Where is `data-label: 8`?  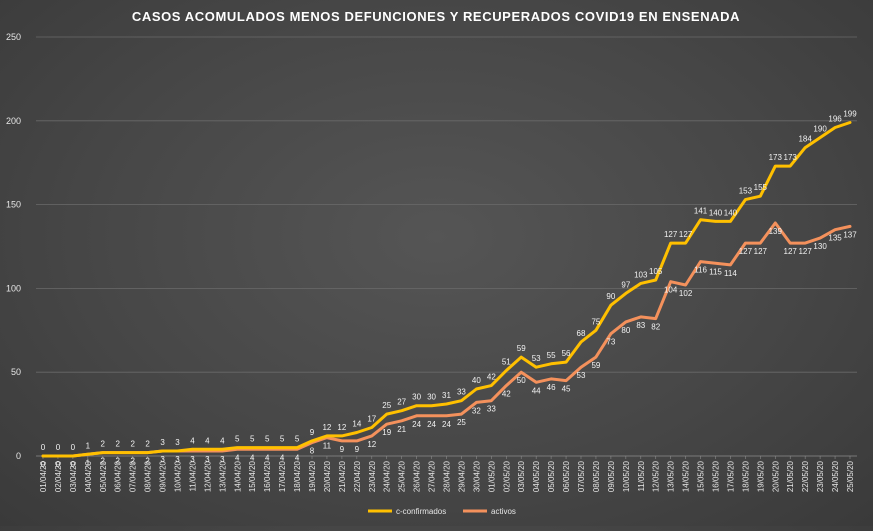 data-label: 8 is located at coordinates (312, 451).